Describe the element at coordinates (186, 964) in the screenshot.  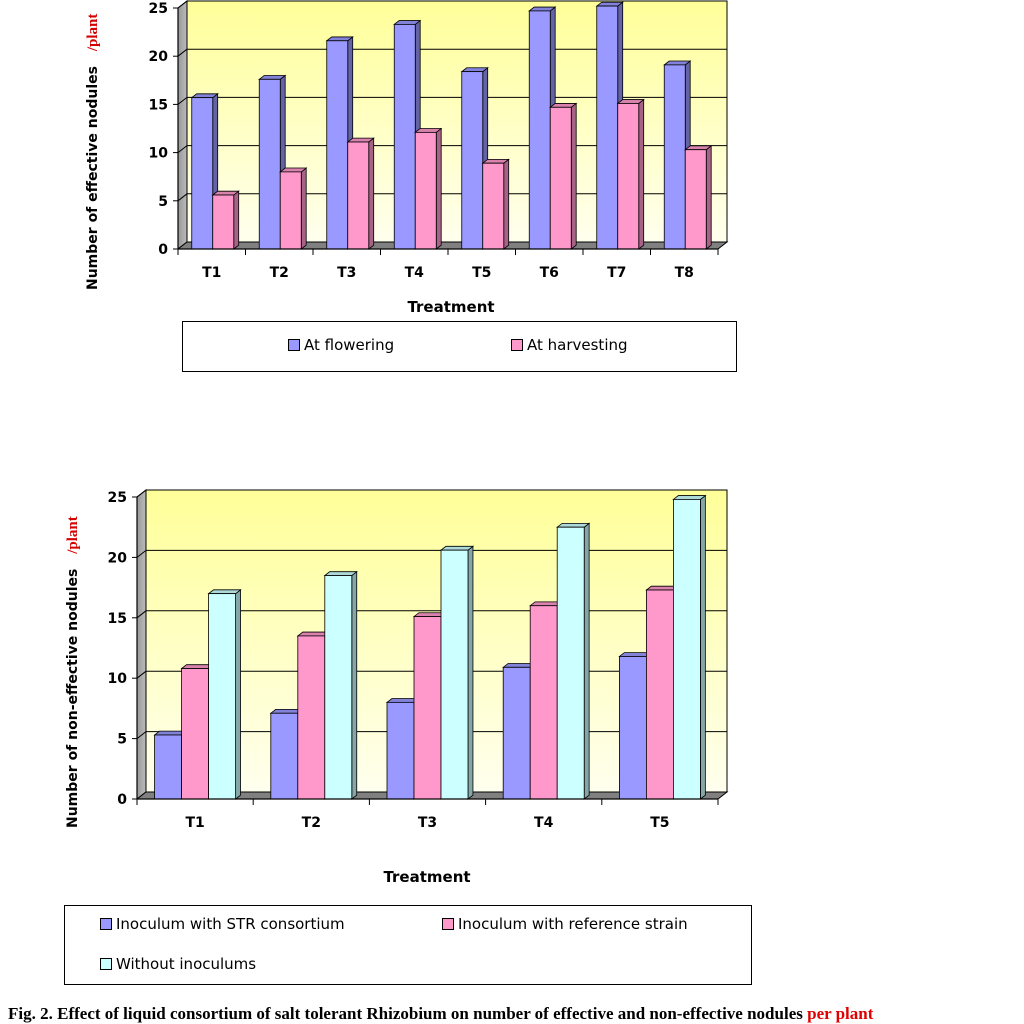
I see `legend-label-without: Without inoculums` at that location.